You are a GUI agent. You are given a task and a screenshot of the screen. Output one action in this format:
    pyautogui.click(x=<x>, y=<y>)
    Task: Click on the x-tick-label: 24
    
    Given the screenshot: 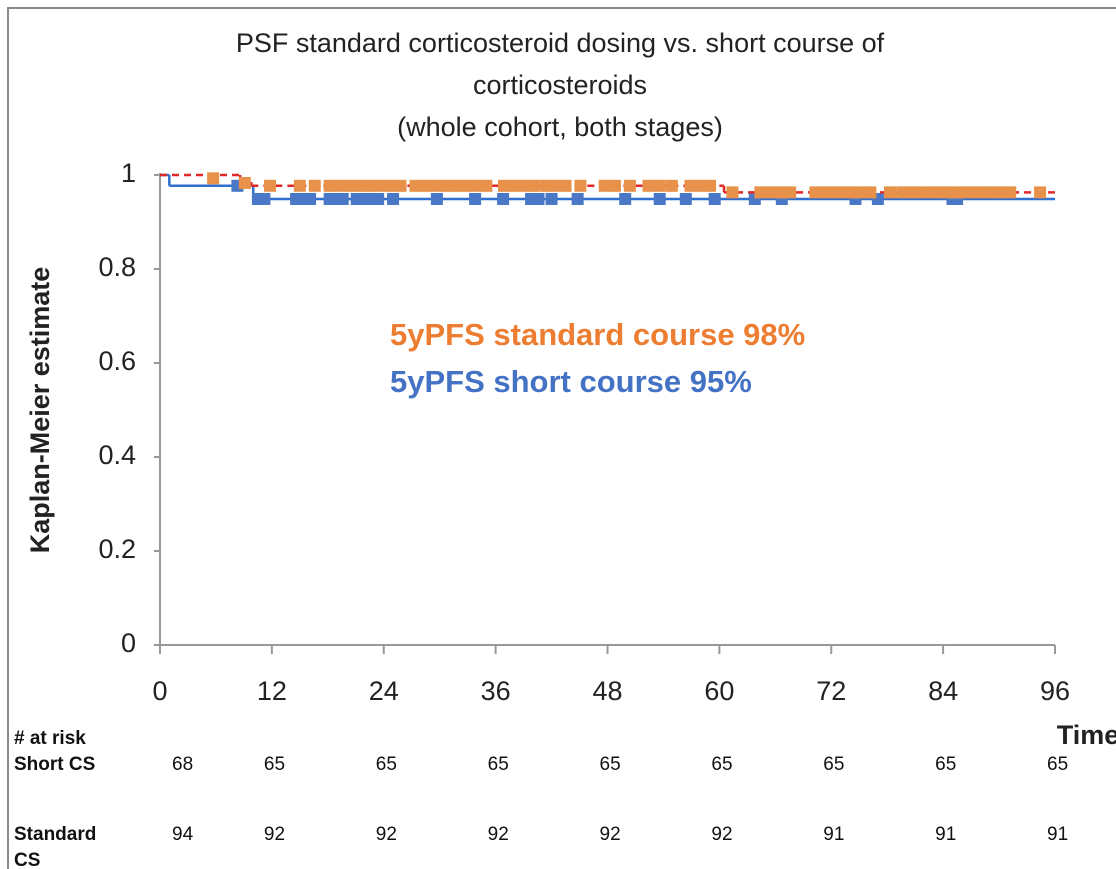 What is the action you would take?
    pyautogui.click(x=384, y=691)
    